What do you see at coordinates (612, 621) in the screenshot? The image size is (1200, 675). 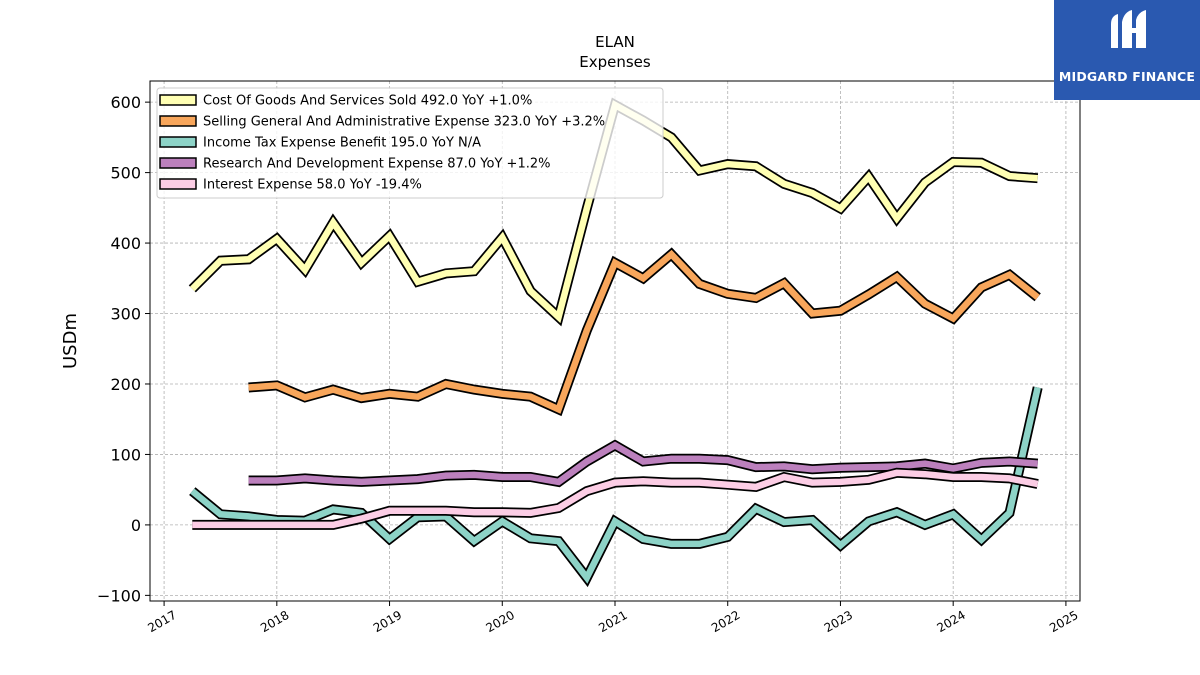 I see `x-tick-label: 2021` at bounding box center [612, 621].